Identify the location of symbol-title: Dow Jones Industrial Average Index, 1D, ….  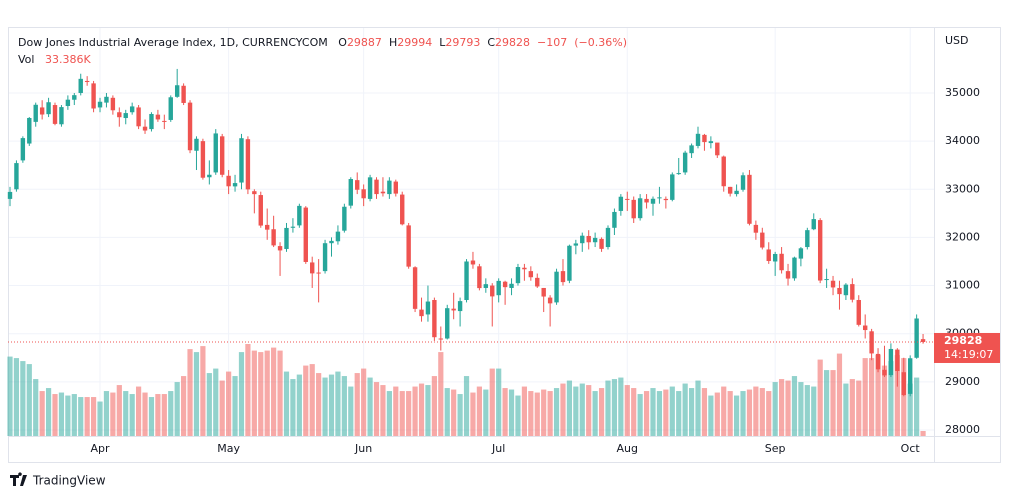
(173, 42).